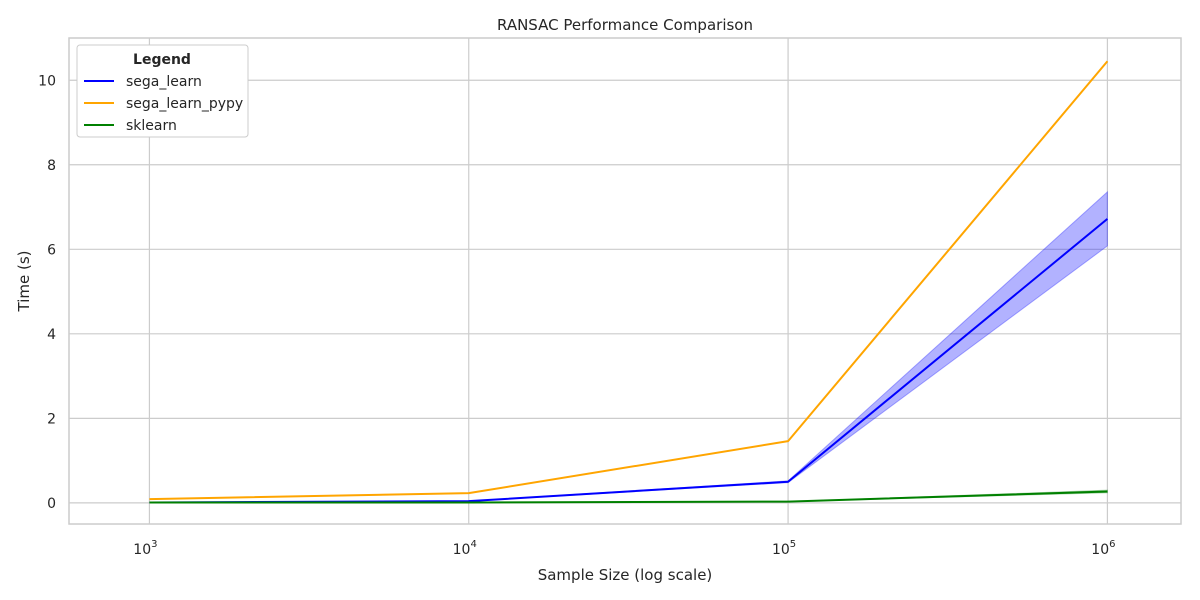 This screenshot has height=600, width=1200. Describe the element at coordinates (1103, 548) in the screenshot. I see `x-tick-label-3: 10⁶` at that location.